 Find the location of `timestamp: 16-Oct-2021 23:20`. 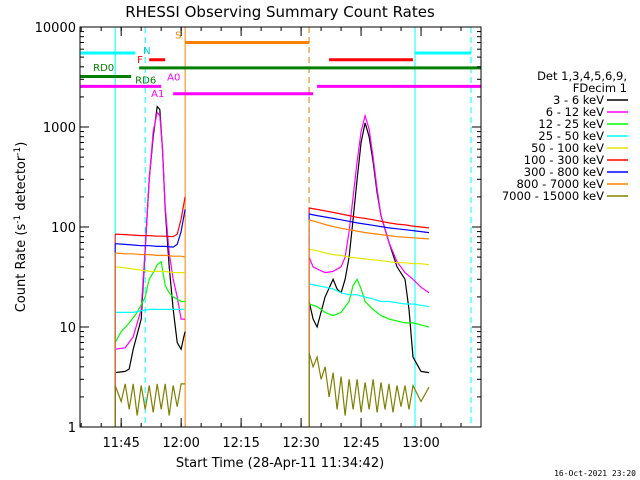

timestamp: 16-Oct-2021 23:20 is located at coordinates (595, 473).